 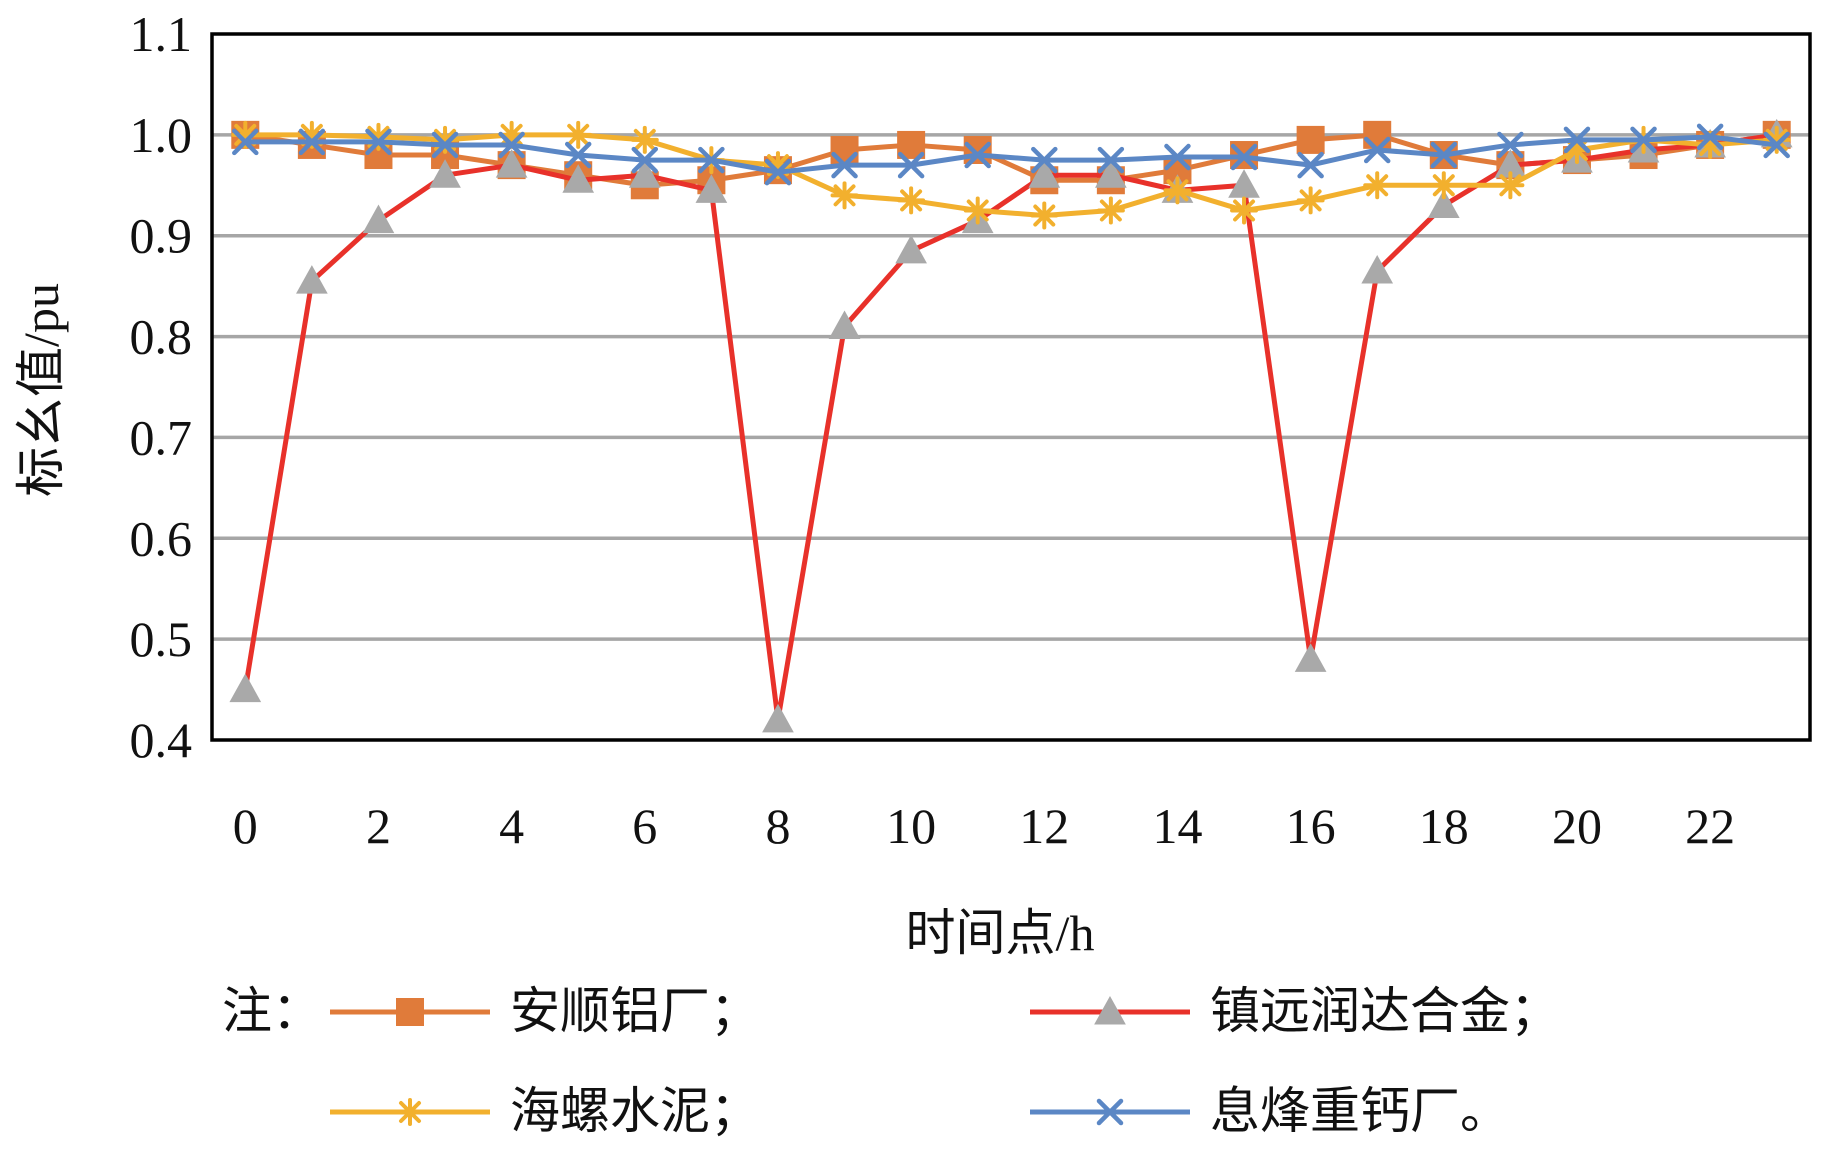 What do you see at coordinates (911, 826) in the screenshot?
I see `x-tick-label: 10` at bounding box center [911, 826].